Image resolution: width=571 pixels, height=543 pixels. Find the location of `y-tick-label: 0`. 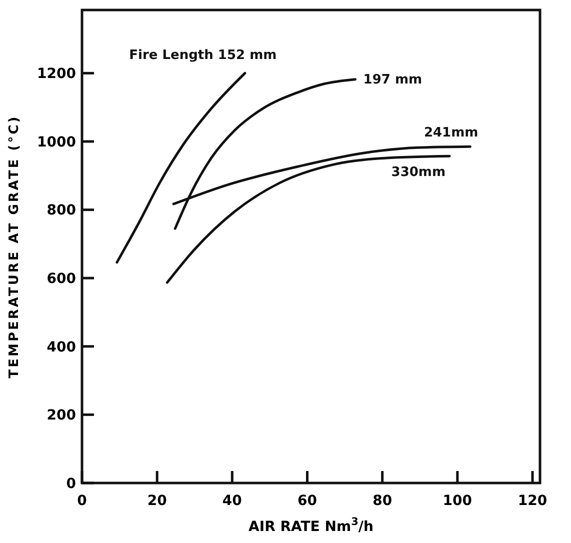

y-tick-label: 0 is located at coordinates (71, 484).